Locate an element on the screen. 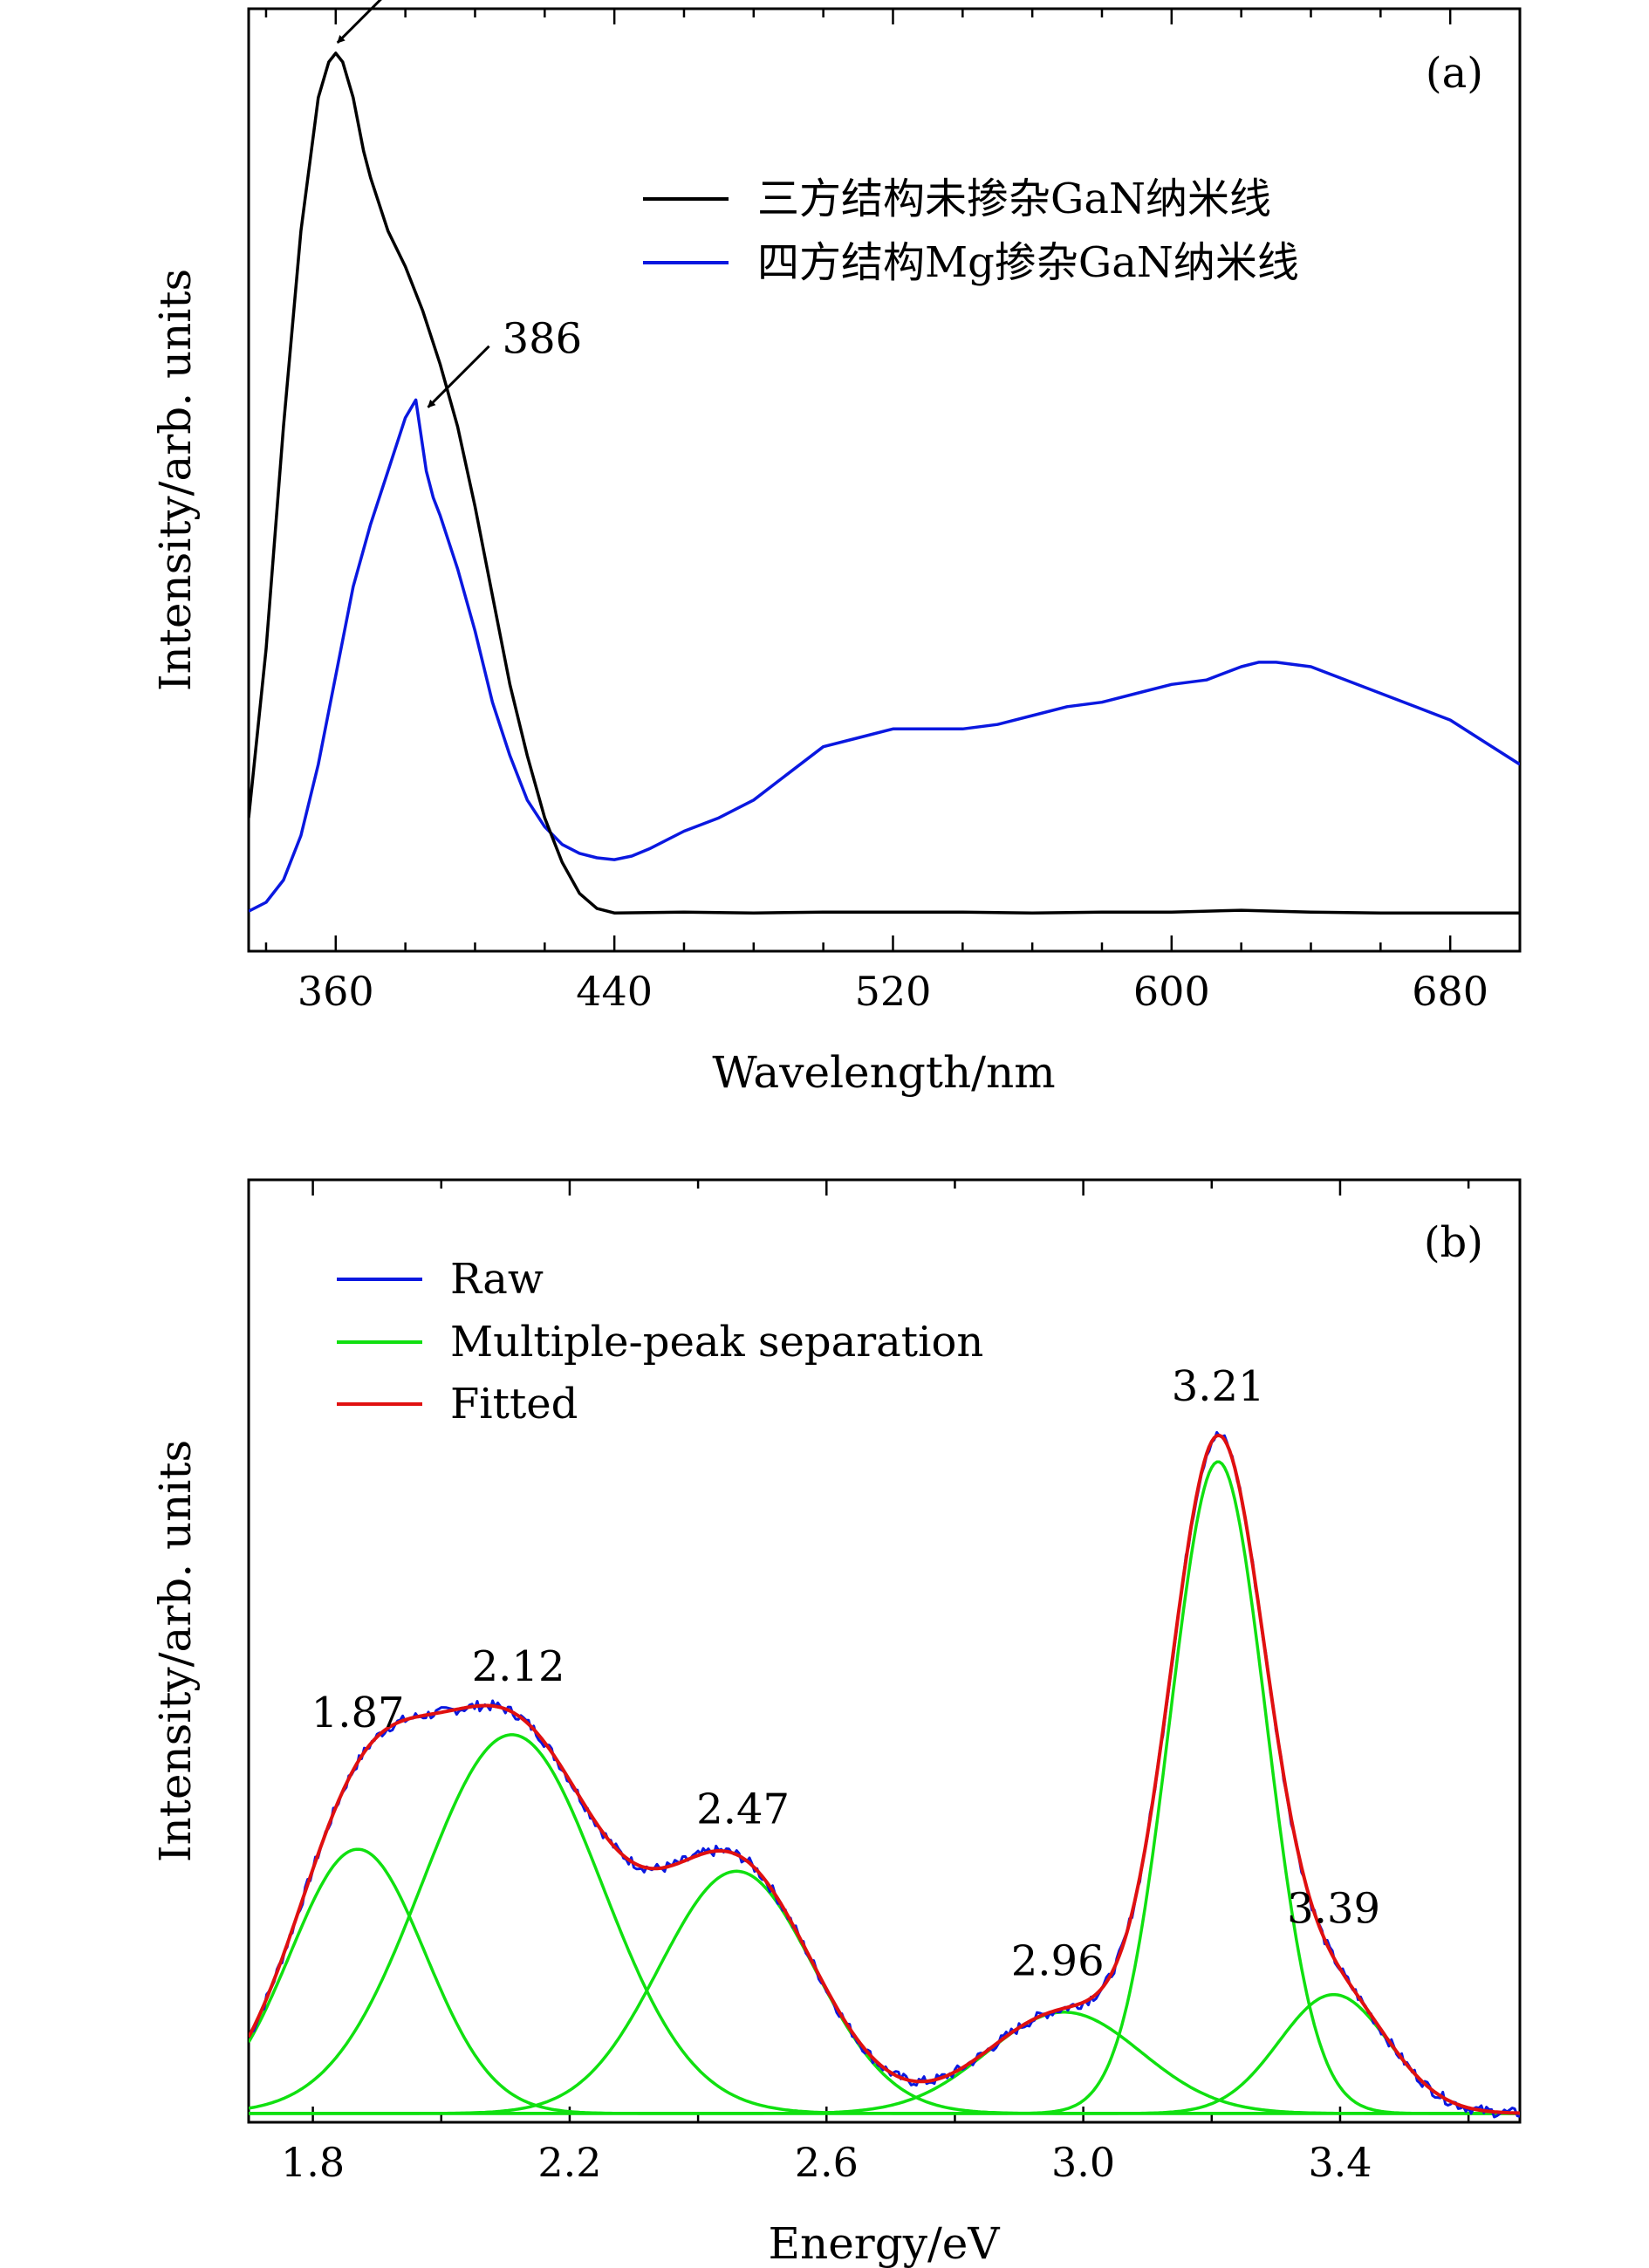 This screenshot has height=2268, width=1649. x-tick-label: 520 is located at coordinates (893, 991).